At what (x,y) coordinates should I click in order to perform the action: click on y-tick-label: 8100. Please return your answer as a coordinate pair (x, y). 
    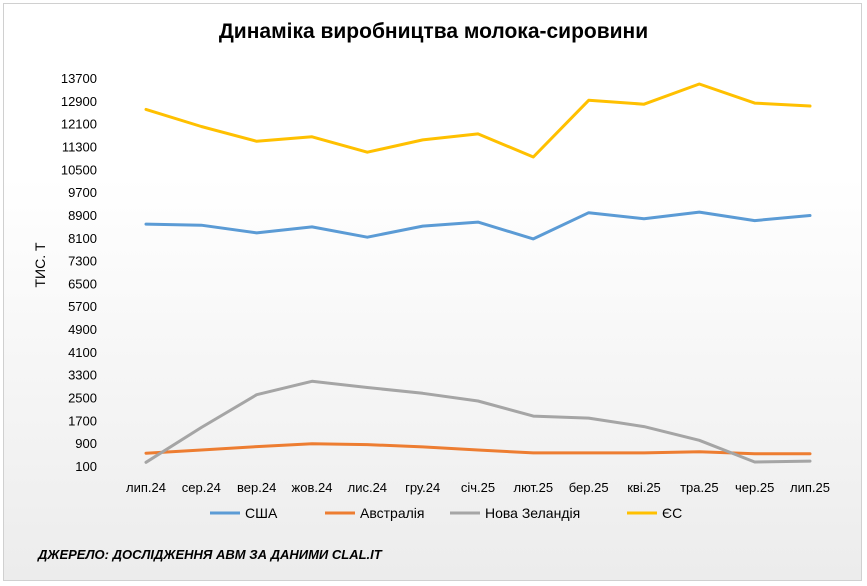
    Looking at the image, I should click on (82, 238).